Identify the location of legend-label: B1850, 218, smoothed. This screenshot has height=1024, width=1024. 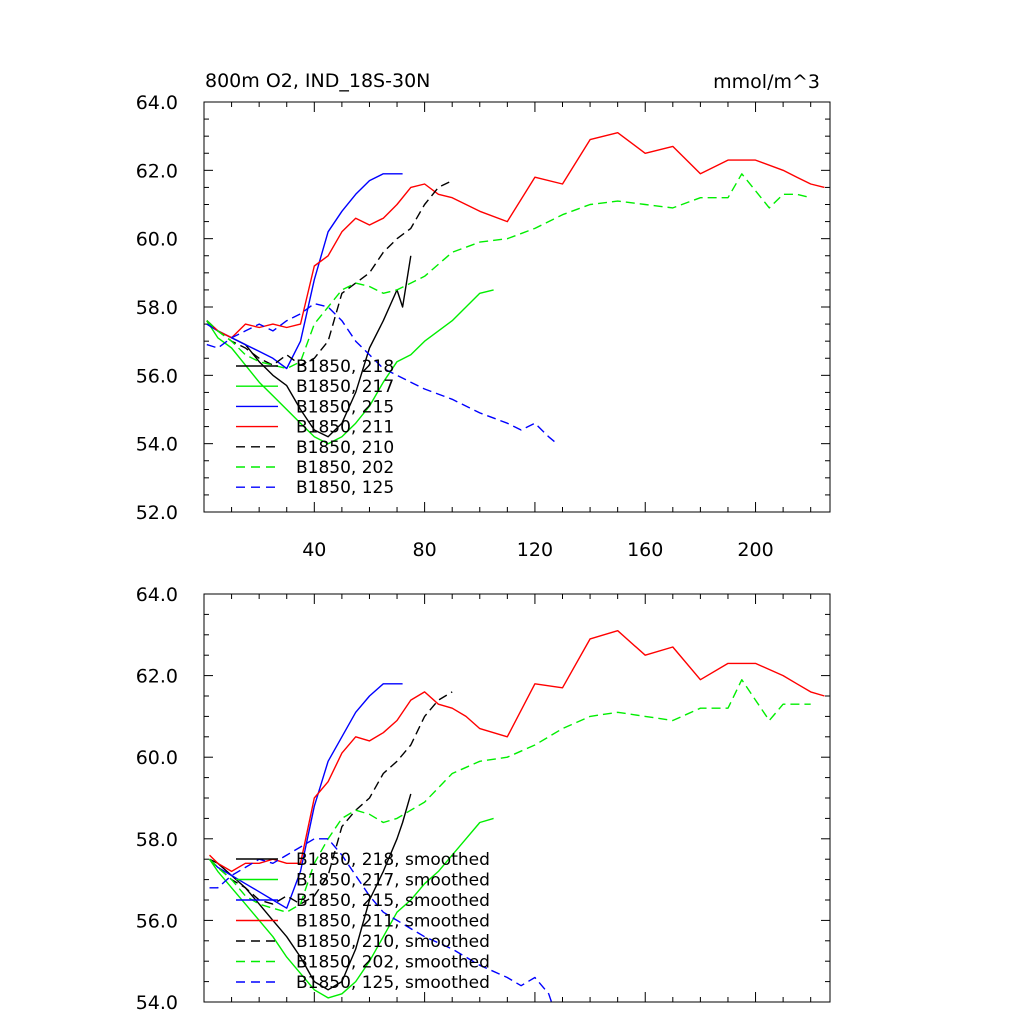
(393, 860).